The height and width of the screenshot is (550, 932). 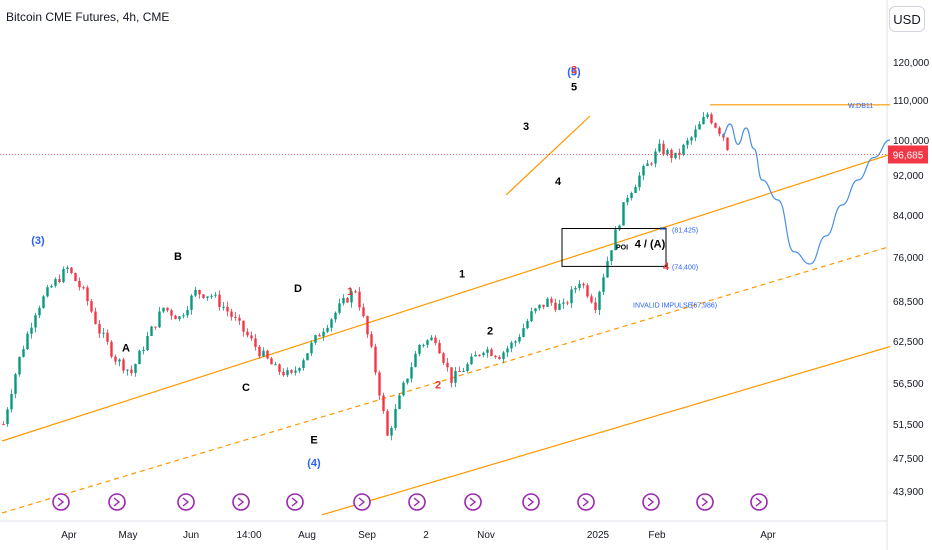 What do you see at coordinates (622, 248) in the screenshot?
I see `poi-label: POI` at bounding box center [622, 248].